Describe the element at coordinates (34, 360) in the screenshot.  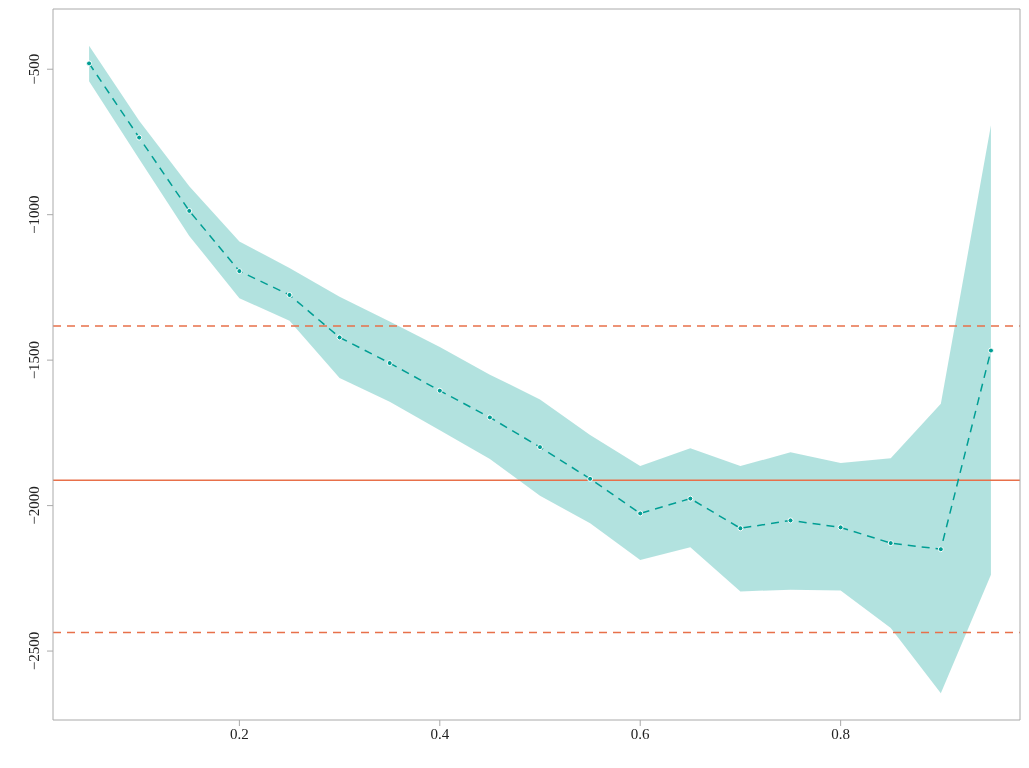
I see `y-tick-label: −1500` at that location.